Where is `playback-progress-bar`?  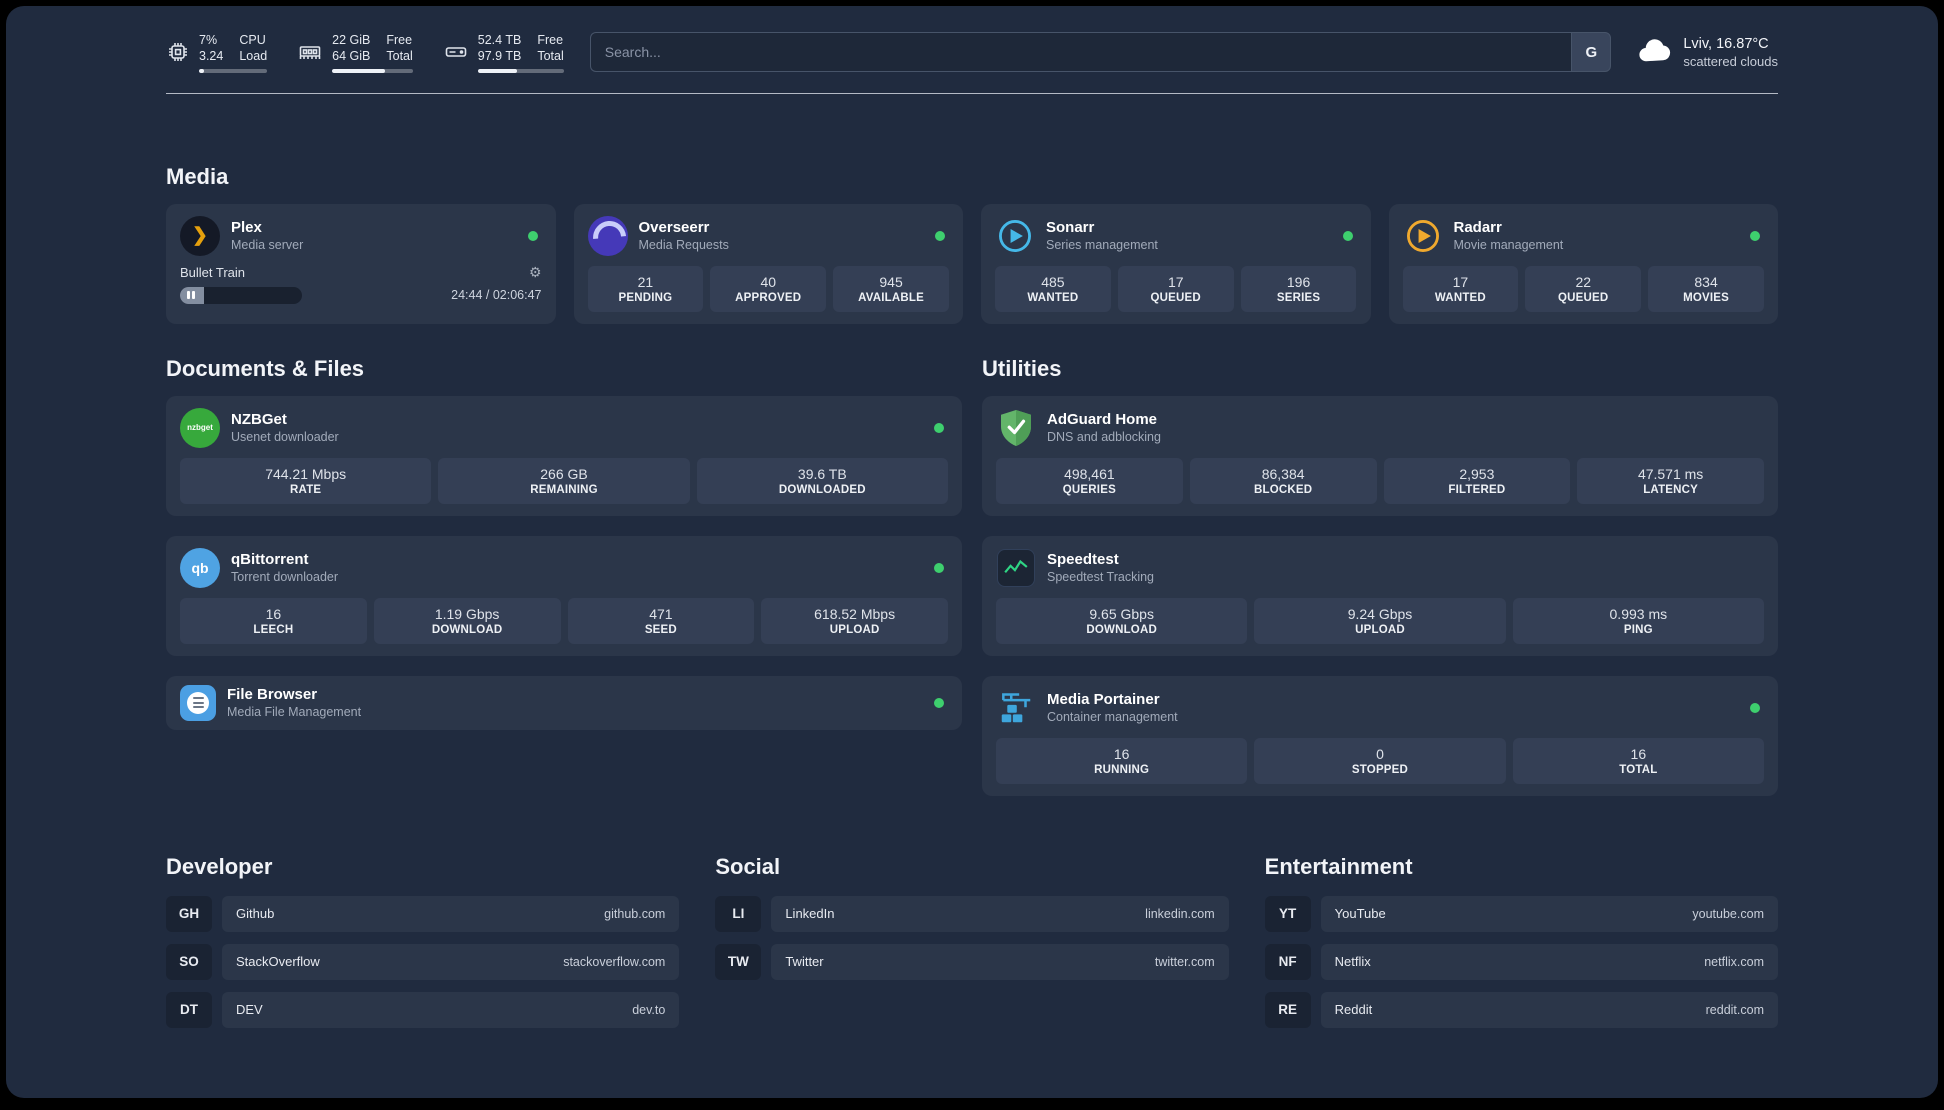
playback-progress-bar is located at coordinates (241, 295).